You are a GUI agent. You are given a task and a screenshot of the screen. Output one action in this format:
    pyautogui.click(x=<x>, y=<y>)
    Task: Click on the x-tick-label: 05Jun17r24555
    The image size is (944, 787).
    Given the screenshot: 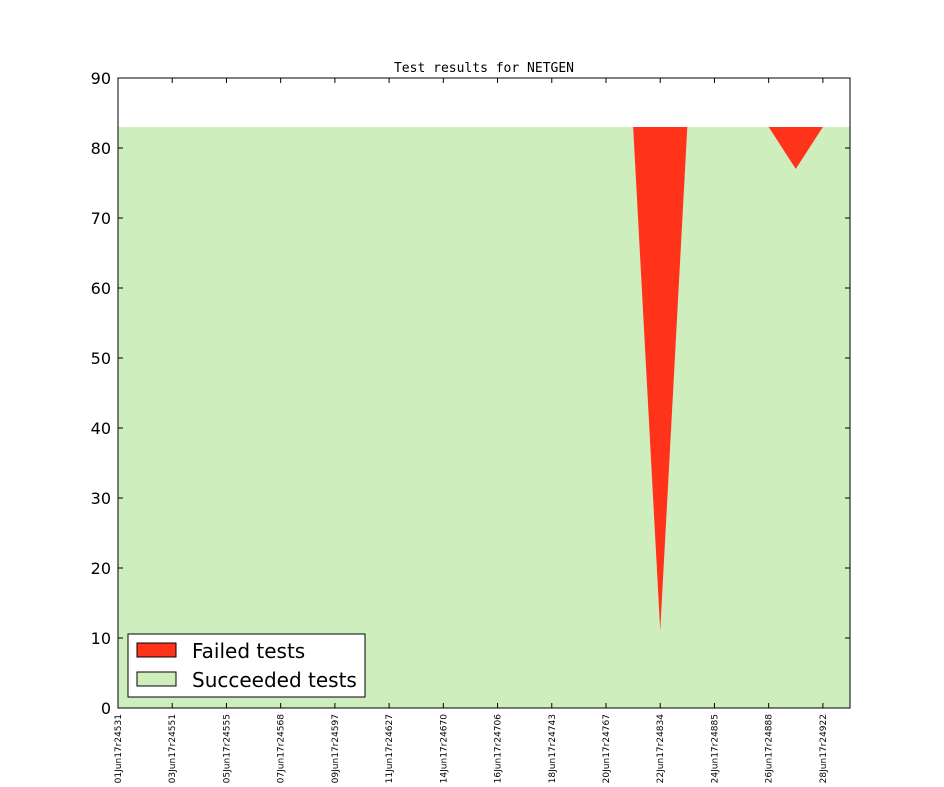 What is the action you would take?
    pyautogui.click(x=227, y=748)
    